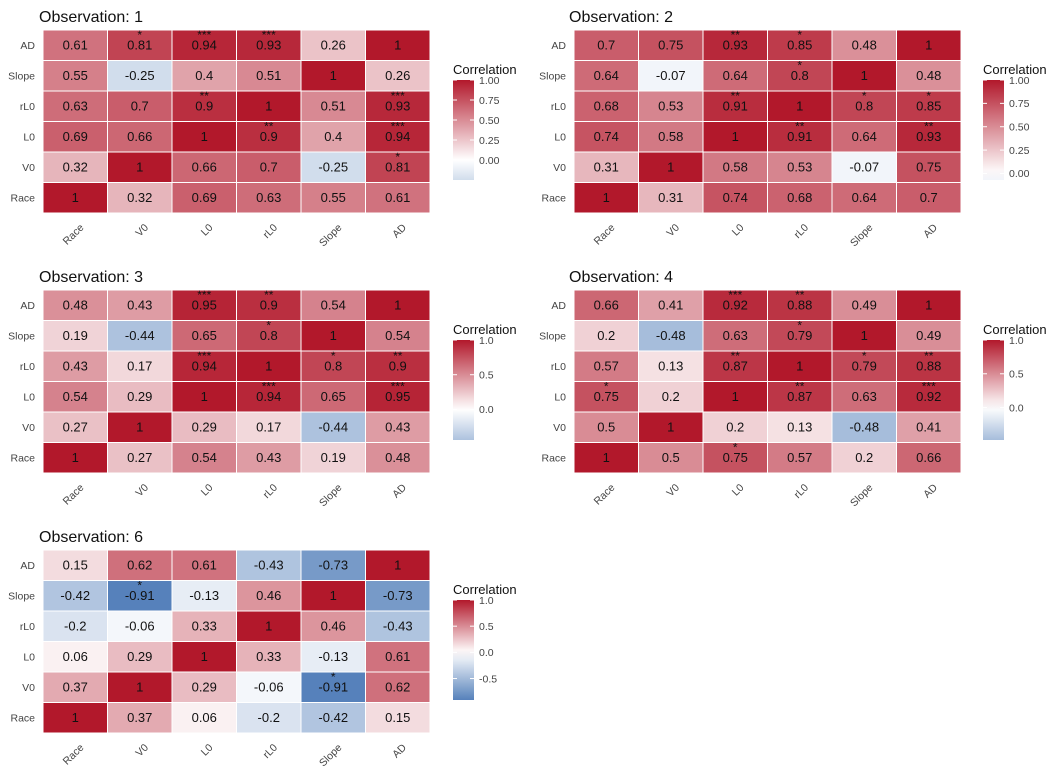  Describe the element at coordinates (558, 46) in the screenshot. I see `y-tick-label: AD` at that location.